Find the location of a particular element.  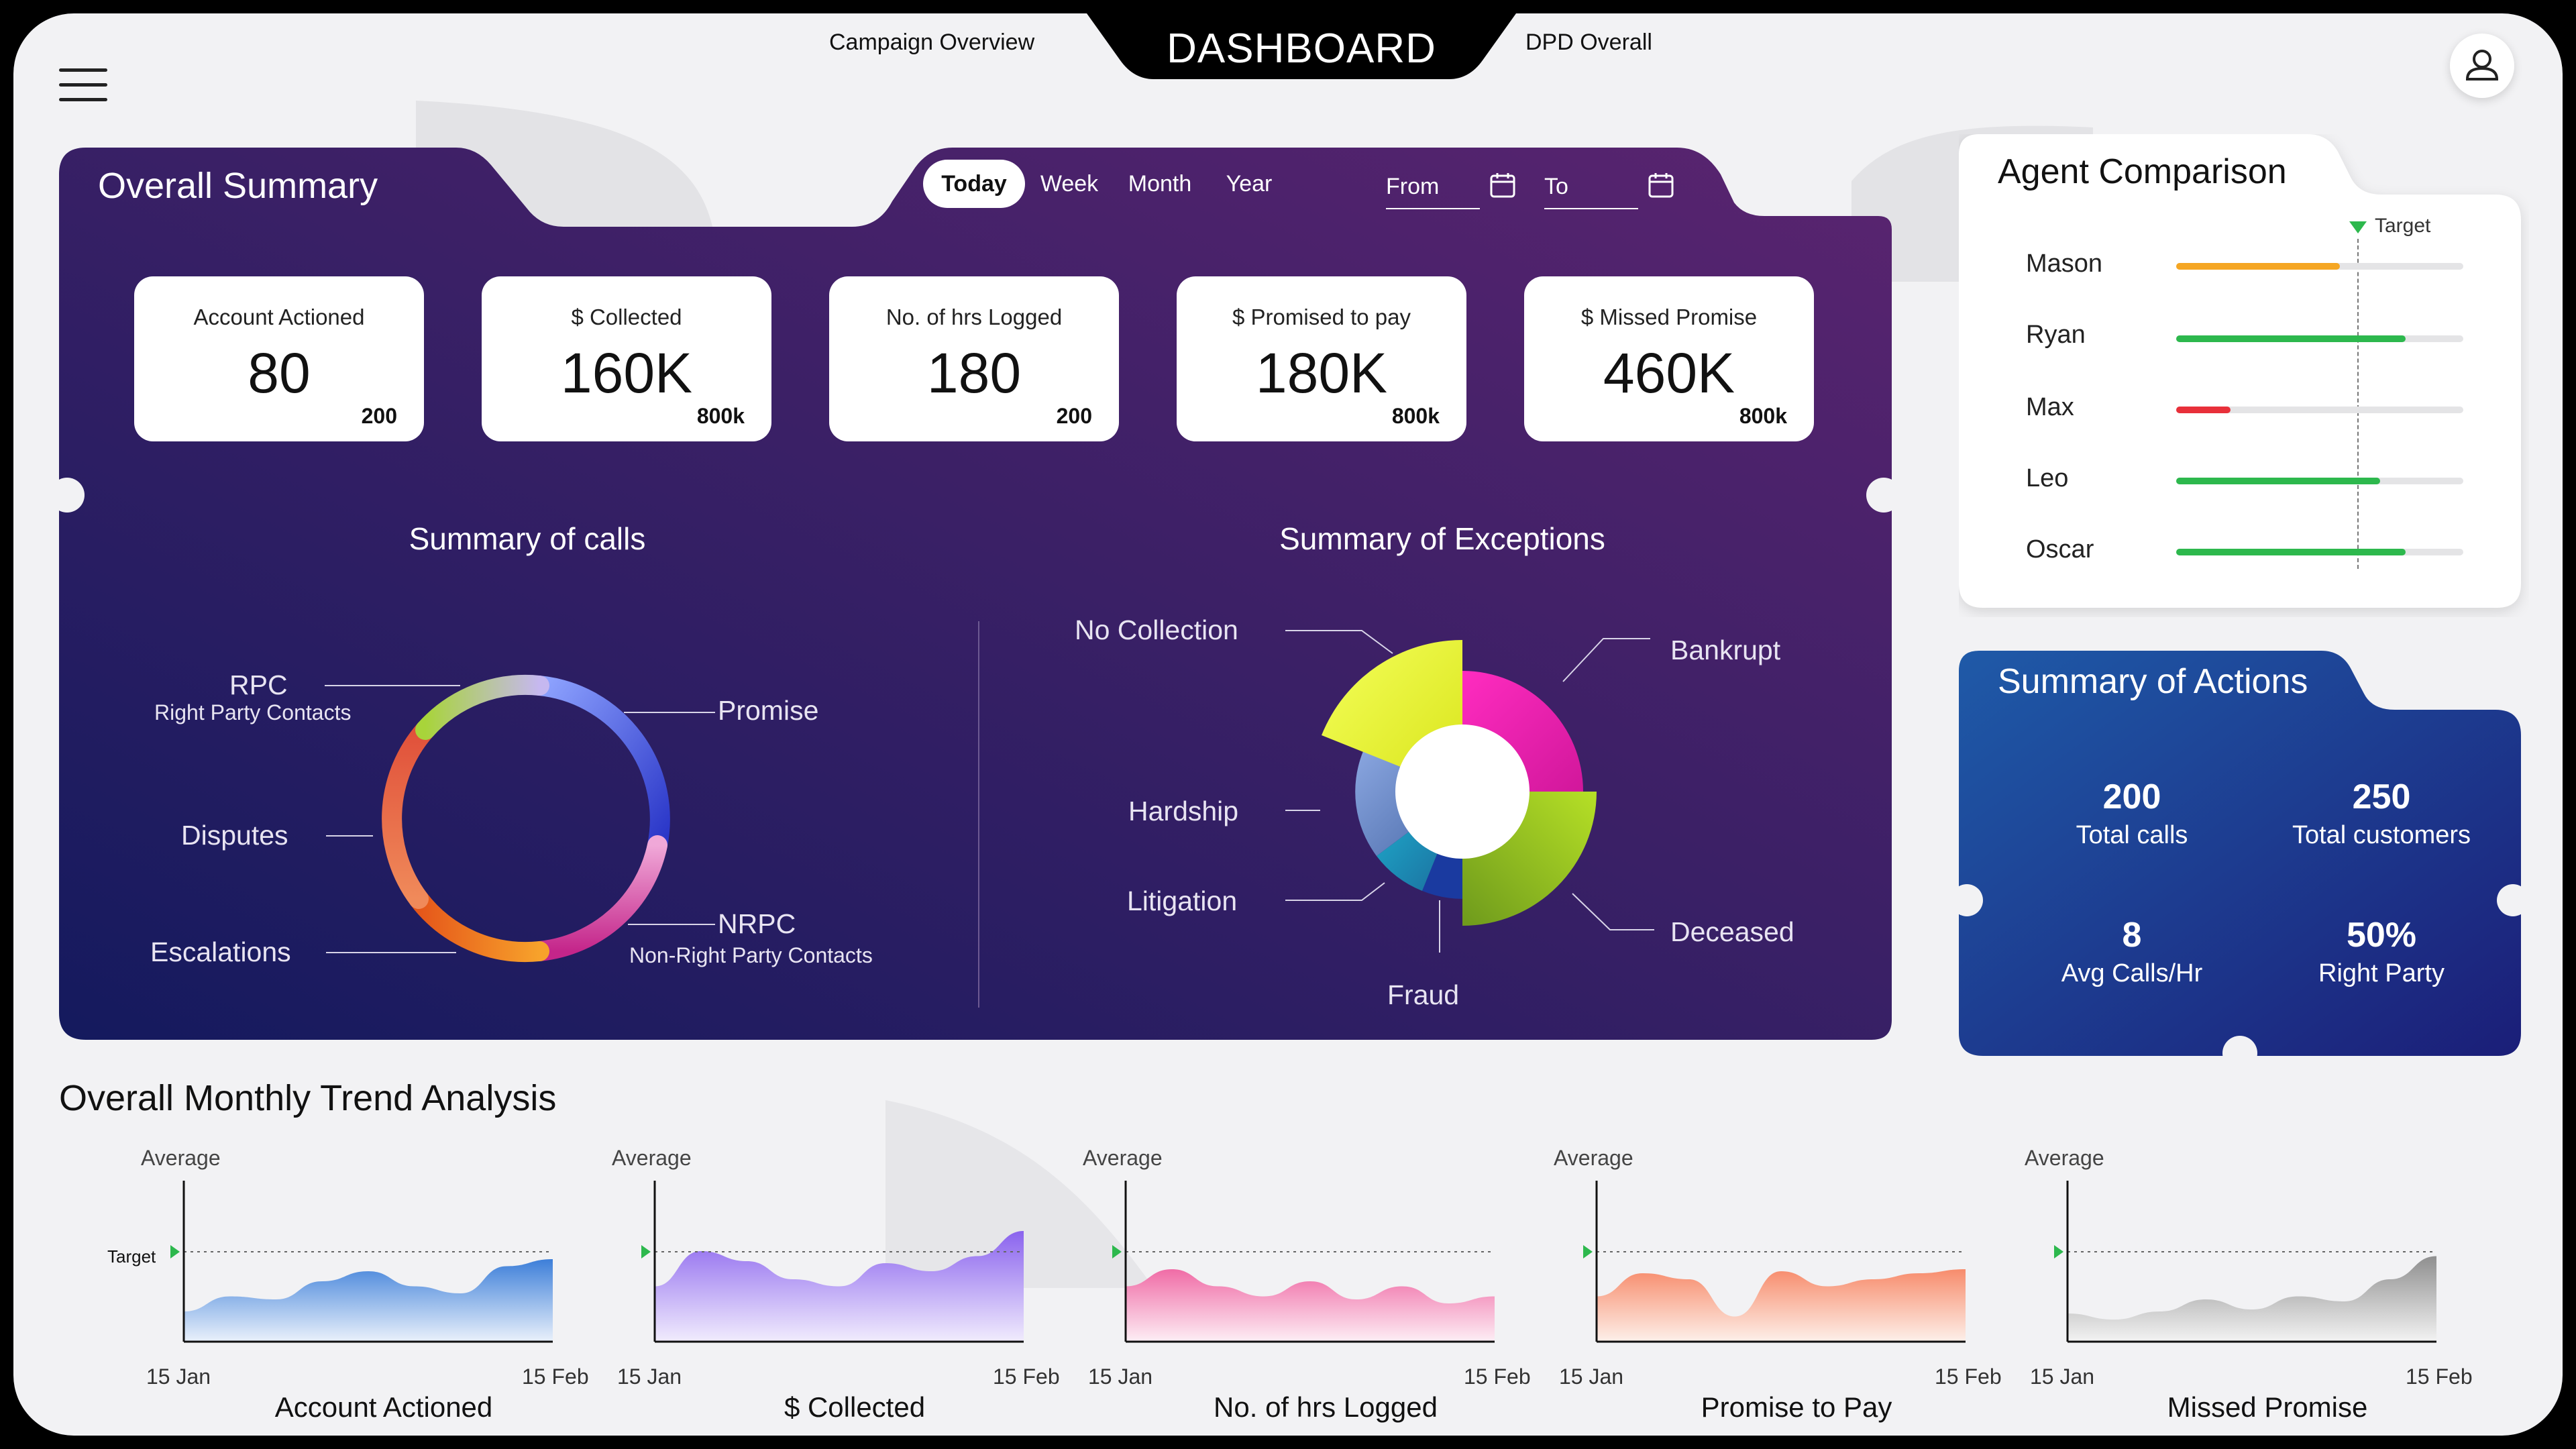

from-date-input: From is located at coordinates (1433, 188).